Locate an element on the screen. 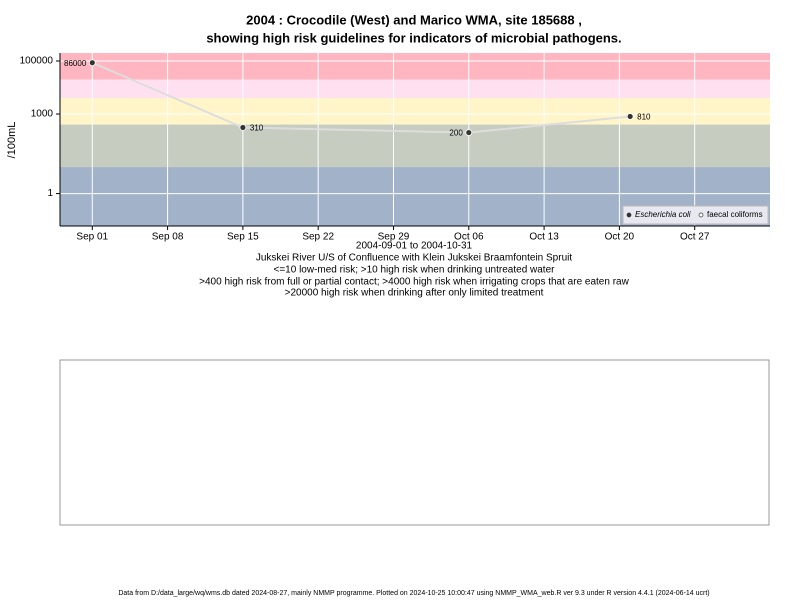 Image resolution: width=800 pixels, height=605 pixels. series-line is located at coordinates (361, 97).